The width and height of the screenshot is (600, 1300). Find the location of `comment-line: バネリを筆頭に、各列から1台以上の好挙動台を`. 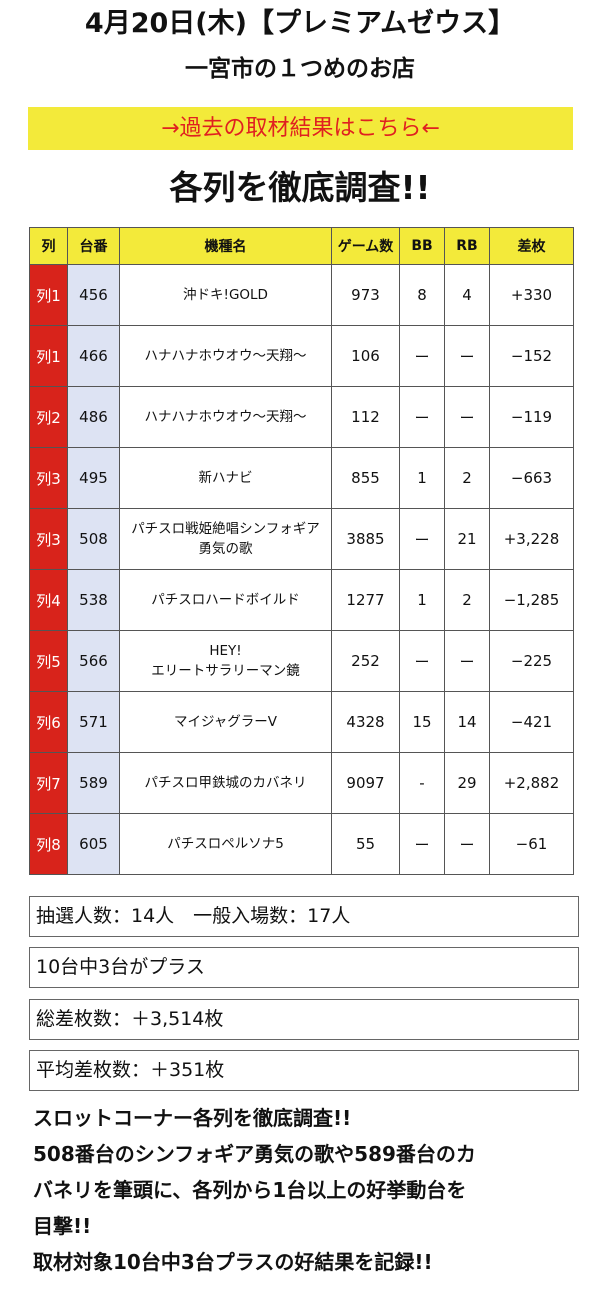

comment-line: バネリを筆頭に、各列から1台以上の好挙動台を is located at coordinates (250, 1190).